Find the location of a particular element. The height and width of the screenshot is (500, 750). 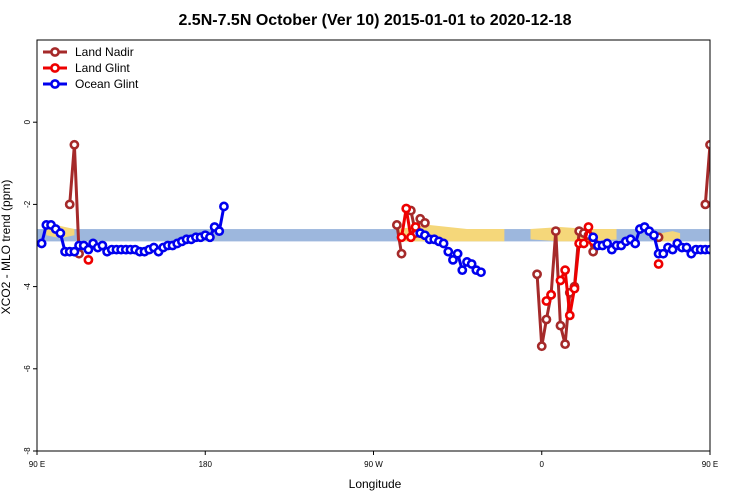

legend-item-land-glint: Land Glint is located at coordinates (86, 68).